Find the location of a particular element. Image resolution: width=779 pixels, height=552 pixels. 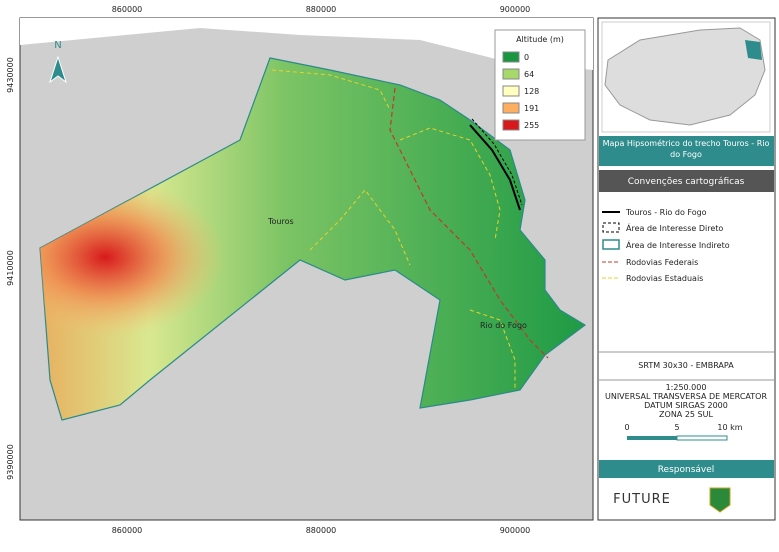

convention-label: Área de Interesse Indireto is located at coordinates (678, 244).